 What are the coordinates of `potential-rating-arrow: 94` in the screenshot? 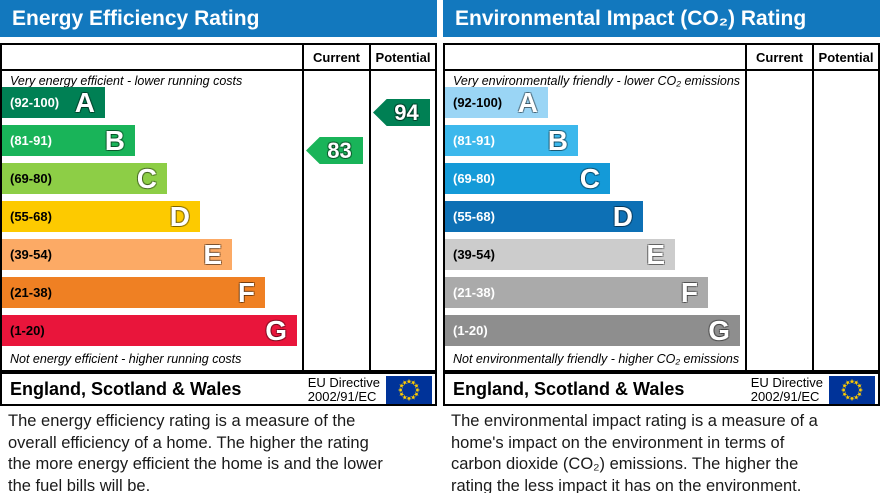 It's located at (401, 112).